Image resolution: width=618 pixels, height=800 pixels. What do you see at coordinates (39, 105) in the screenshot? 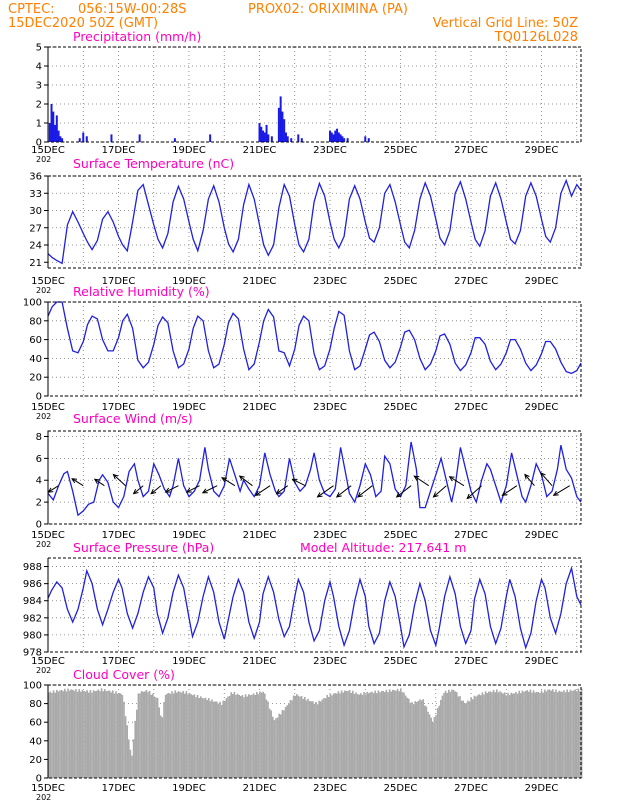
I see `precip-ytick-label: 2` at bounding box center [39, 105].